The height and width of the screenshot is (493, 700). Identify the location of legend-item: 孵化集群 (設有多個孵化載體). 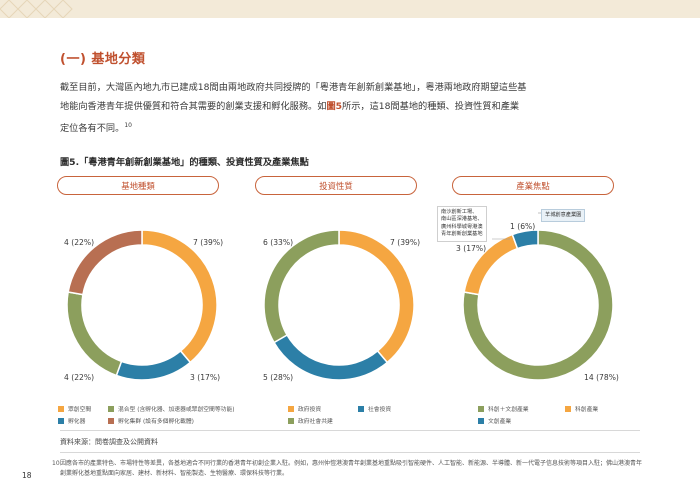
(151, 420).